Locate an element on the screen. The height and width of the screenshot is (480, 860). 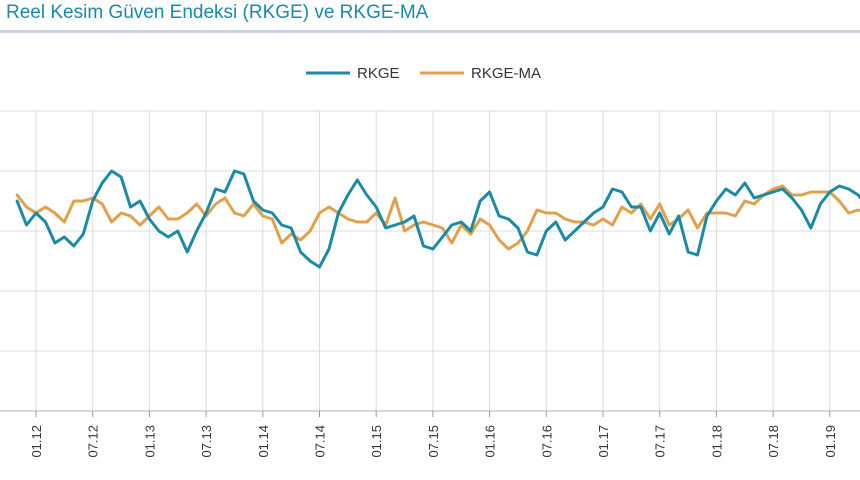
x-tick-label: 01.14 is located at coordinates (263, 441).